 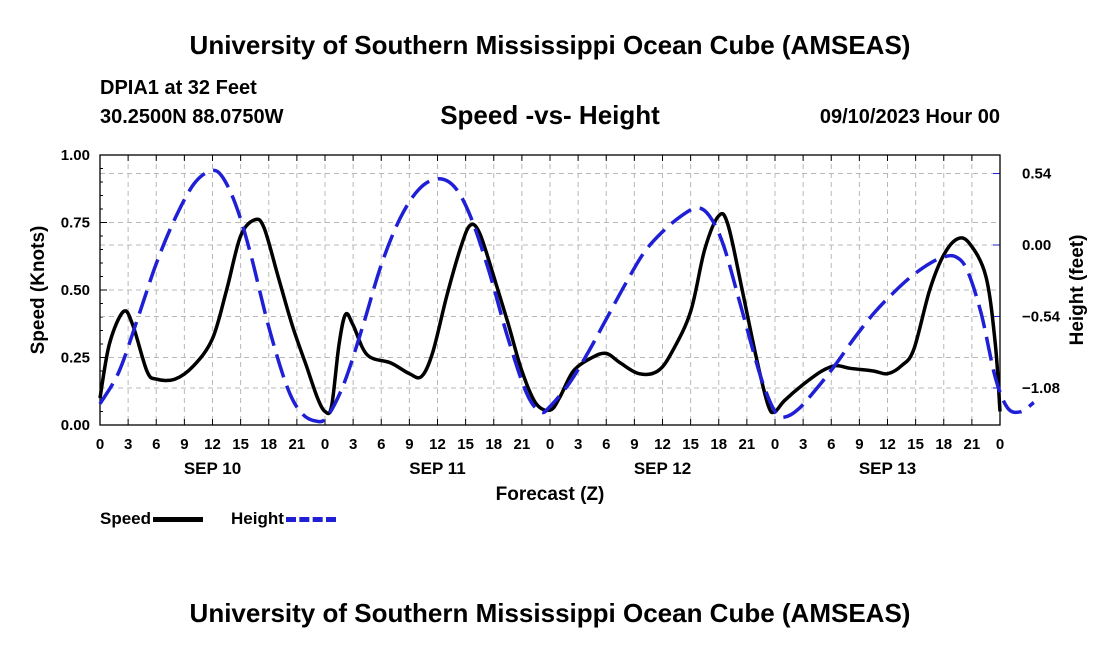 I want to click on x-axis-title: Forecast (Z), so click(x=550, y=494).